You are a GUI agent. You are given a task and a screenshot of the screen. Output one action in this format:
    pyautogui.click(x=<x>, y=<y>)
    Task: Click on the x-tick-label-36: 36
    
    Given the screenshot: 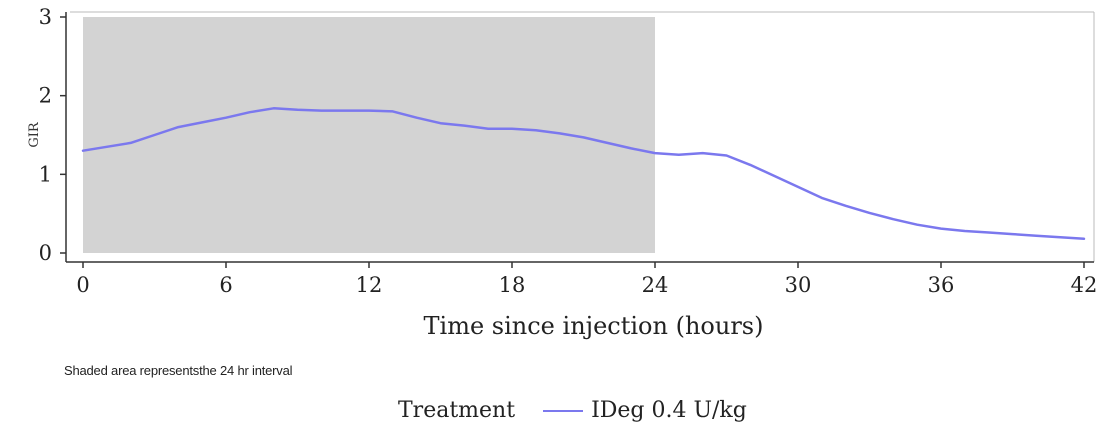 What is the action you would take?
    pyautogui.click(x=941, y=285)
    